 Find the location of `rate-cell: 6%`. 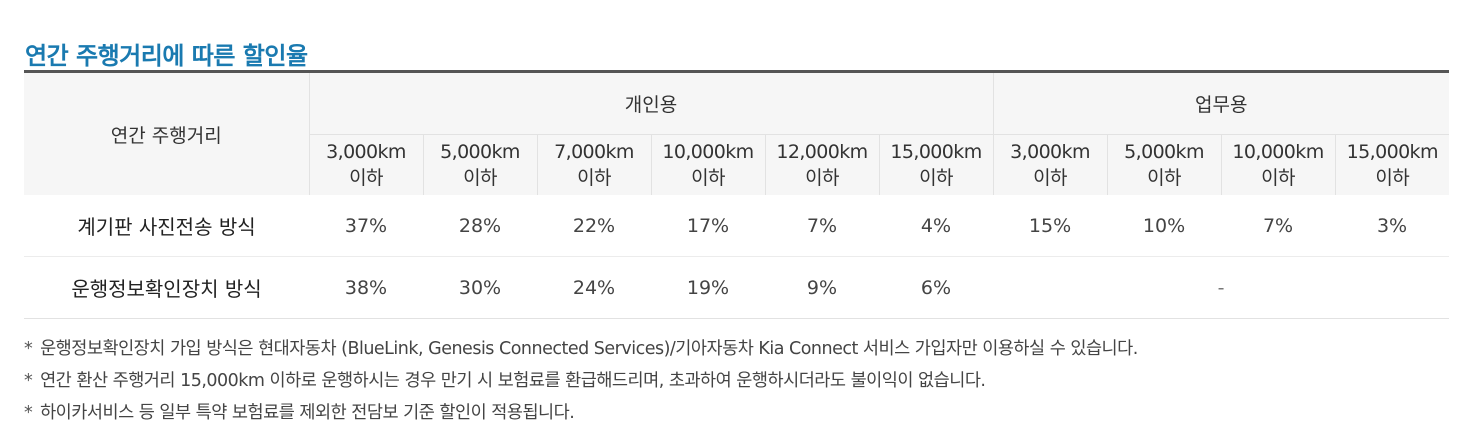

rate-cell: 6% is located at coordinates (936, 287).